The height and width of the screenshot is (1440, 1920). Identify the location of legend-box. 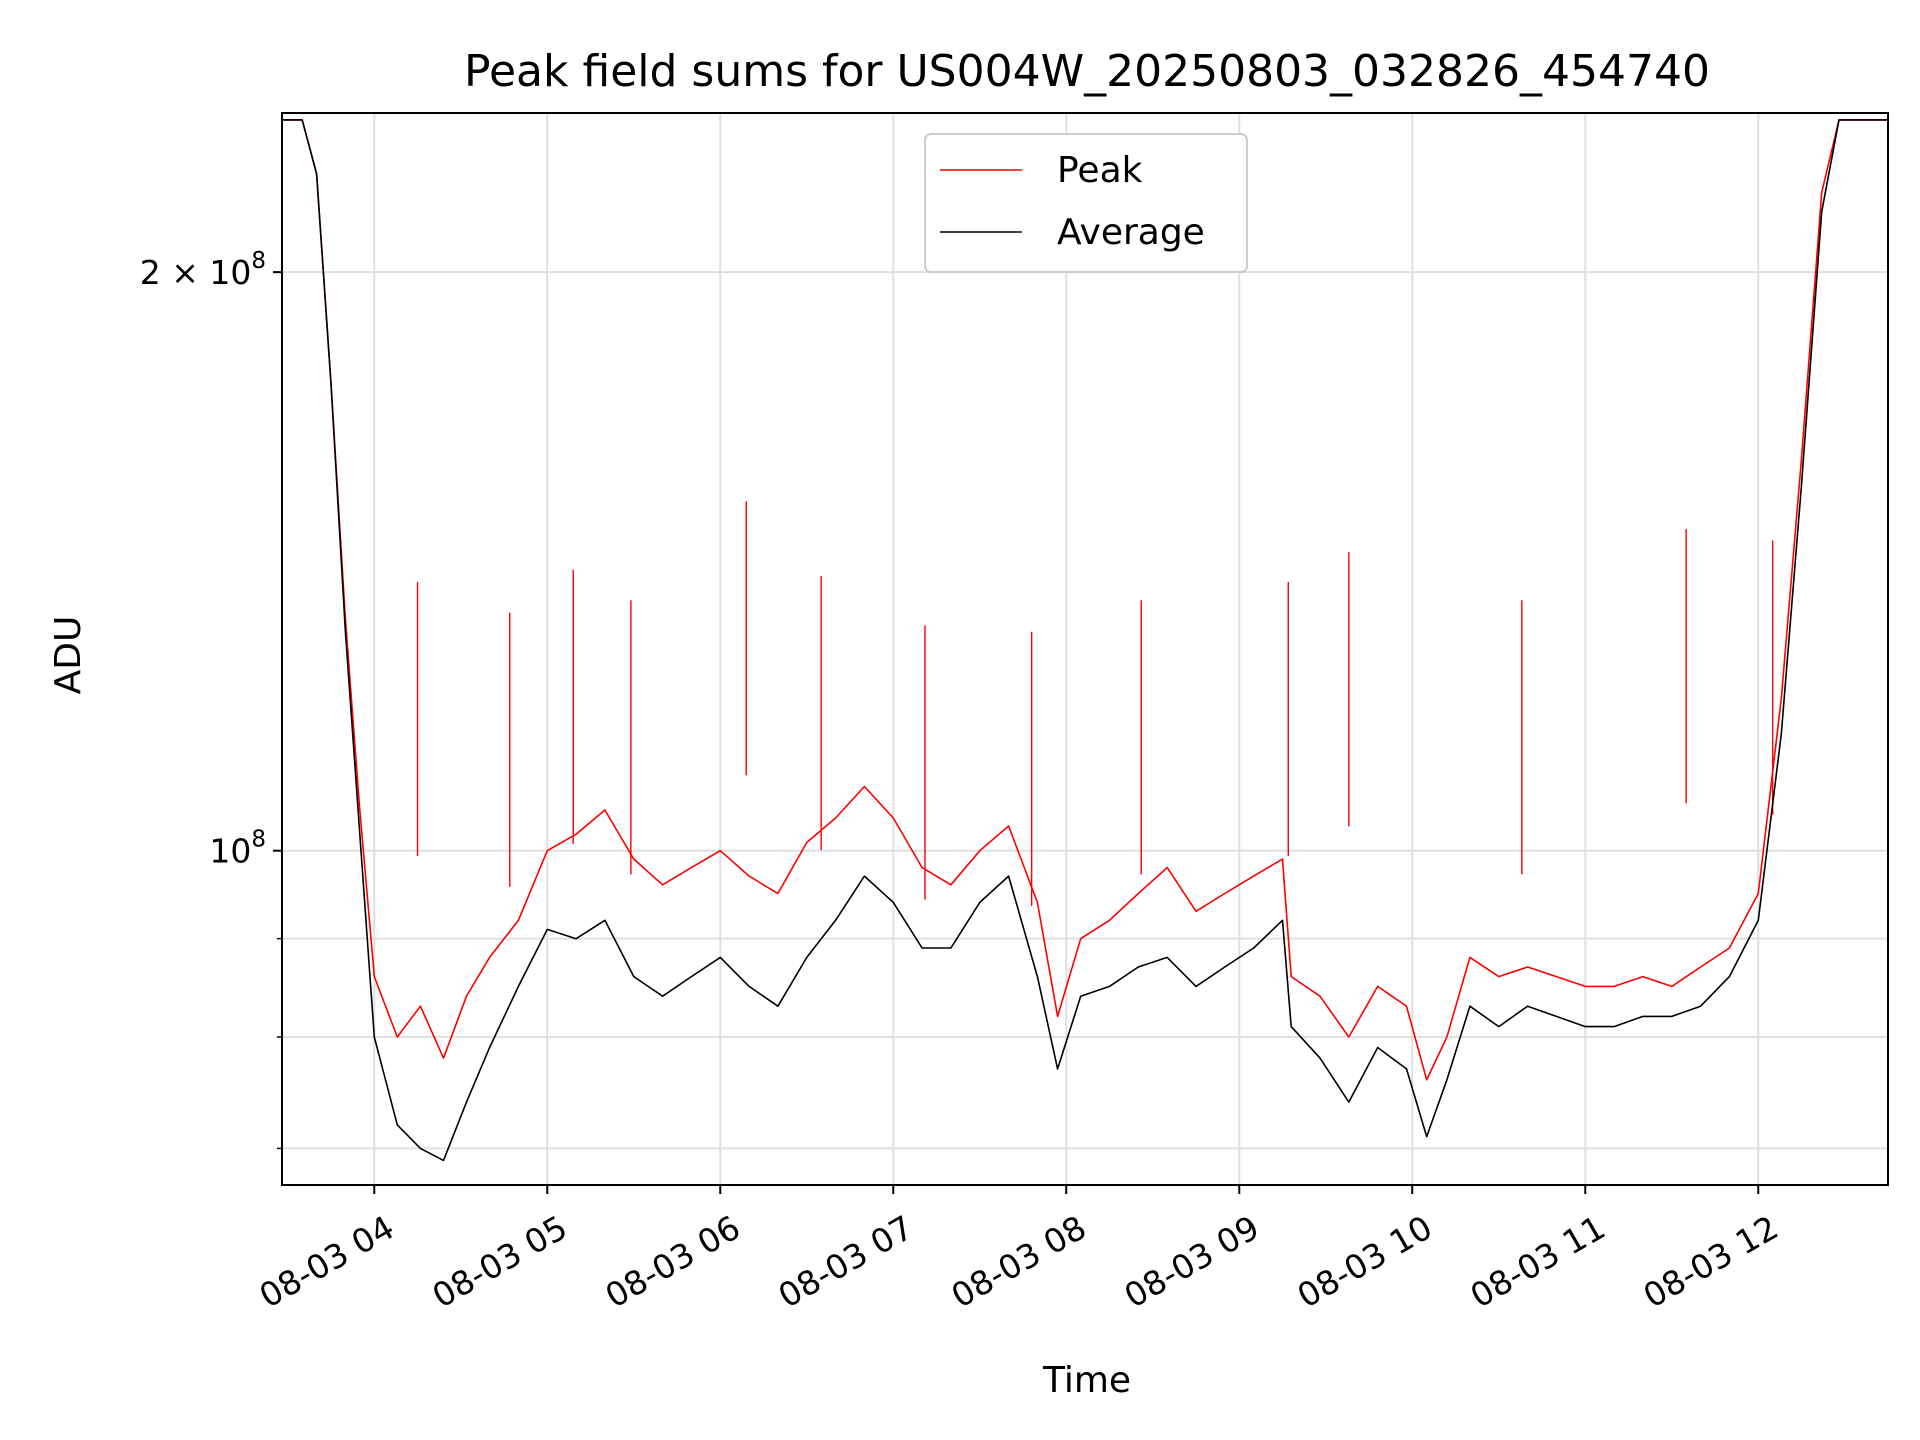
(1086, 203).